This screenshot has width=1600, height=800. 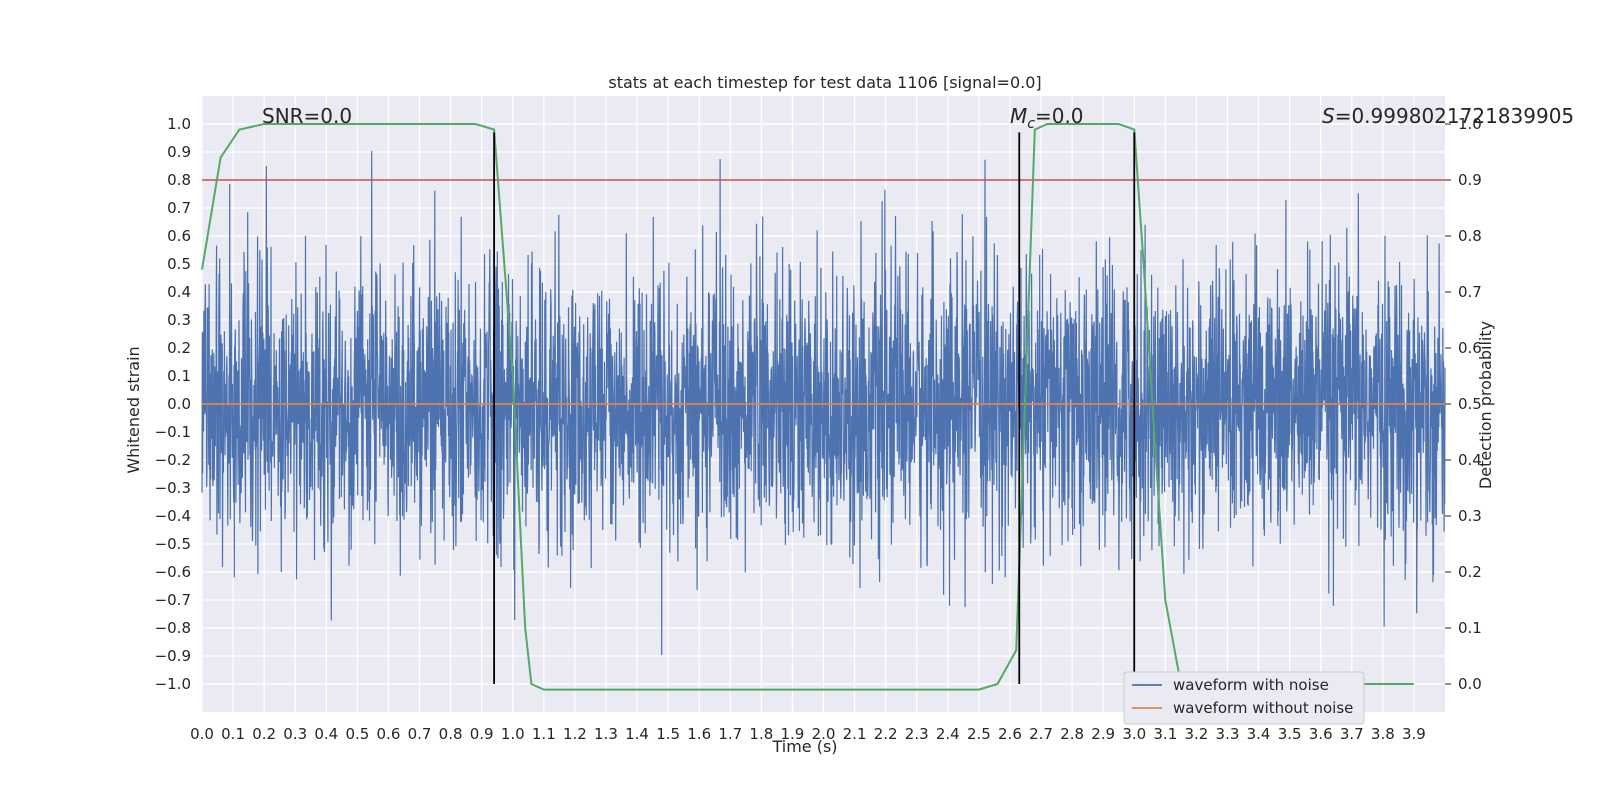 I want to click on x-tick-label: 3.1, so click(x=1165, y=734).